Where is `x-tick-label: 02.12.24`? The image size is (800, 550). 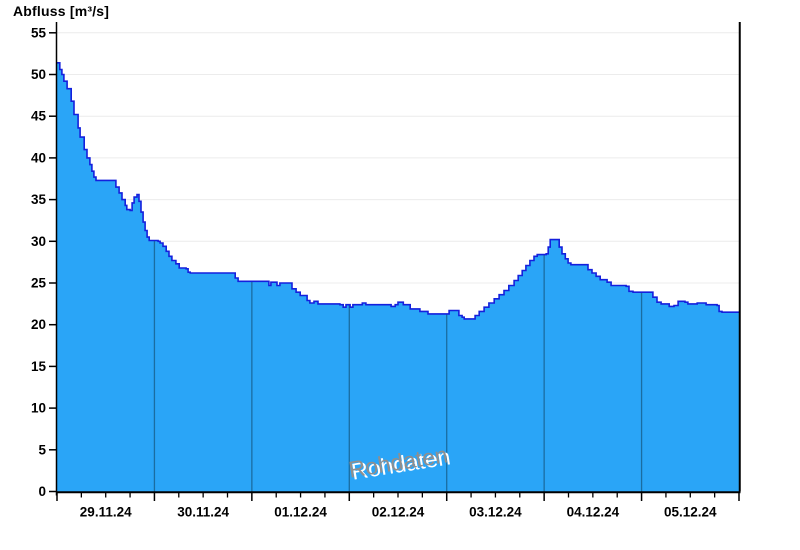 x-tick-label: 02.12.24 is located at coordinates (398, 512).